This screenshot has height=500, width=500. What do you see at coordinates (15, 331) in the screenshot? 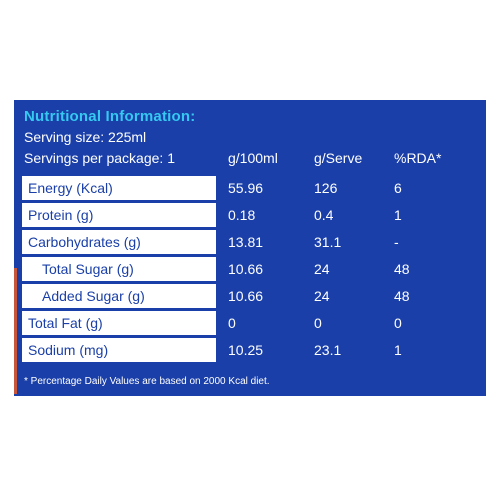
I see `edge-accent` at bounding box center [15, 331].